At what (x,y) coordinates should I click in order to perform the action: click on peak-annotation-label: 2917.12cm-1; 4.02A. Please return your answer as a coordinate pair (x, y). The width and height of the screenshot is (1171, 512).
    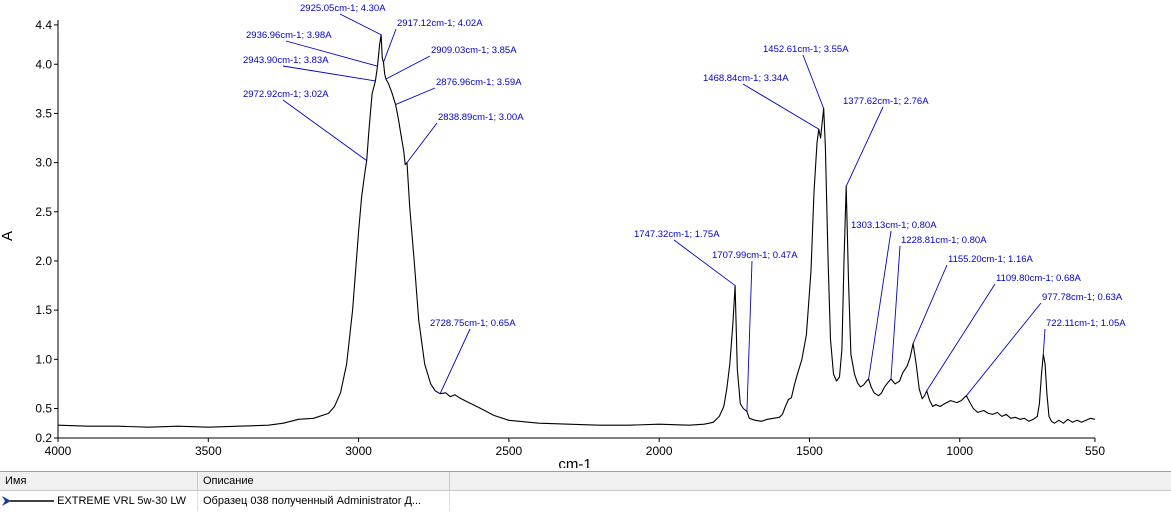
    Looking at the image, I should click on (440, 23).